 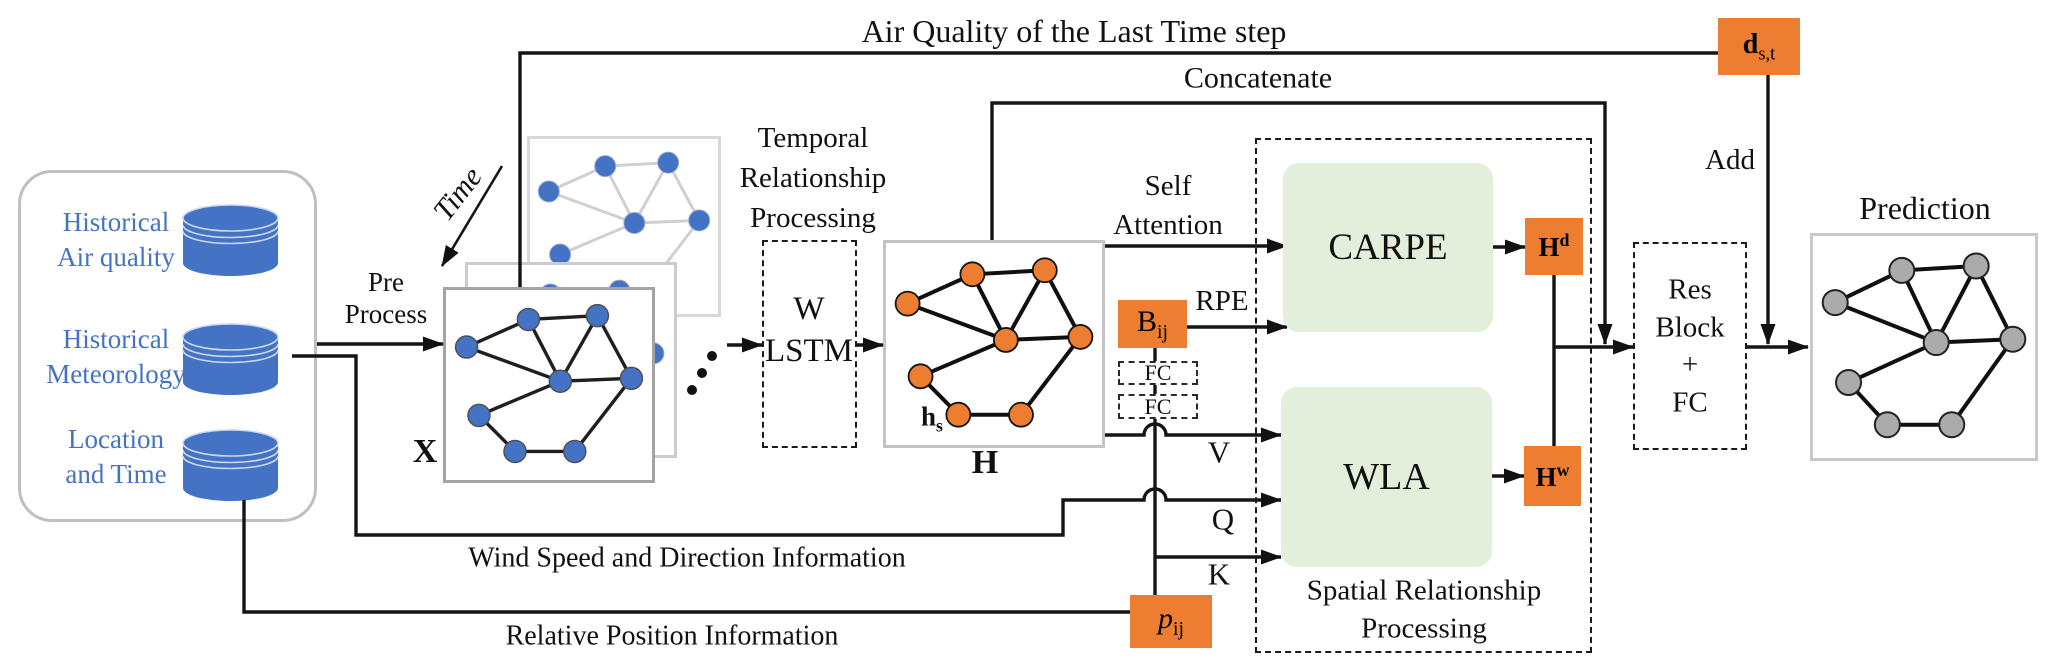 I want to click on database-icon-meteorology, so click(x=230, y=359).